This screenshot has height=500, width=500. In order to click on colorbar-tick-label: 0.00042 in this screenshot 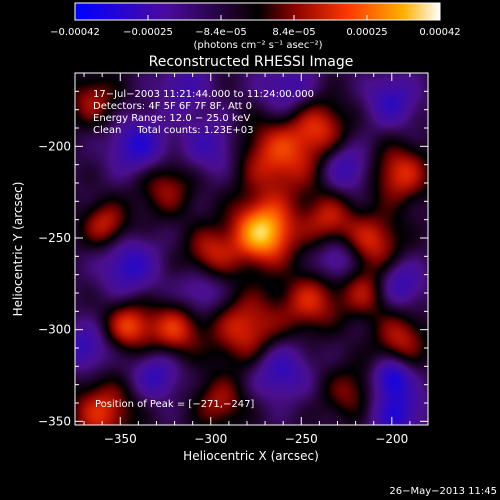, I will do `click(439, 32)`.